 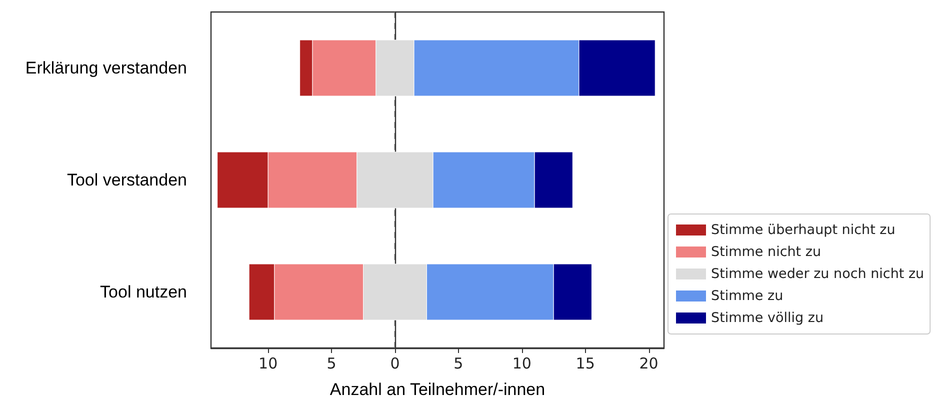 I want to click on legend-label: Stimme völlig zu, so click(x=767, y=318).